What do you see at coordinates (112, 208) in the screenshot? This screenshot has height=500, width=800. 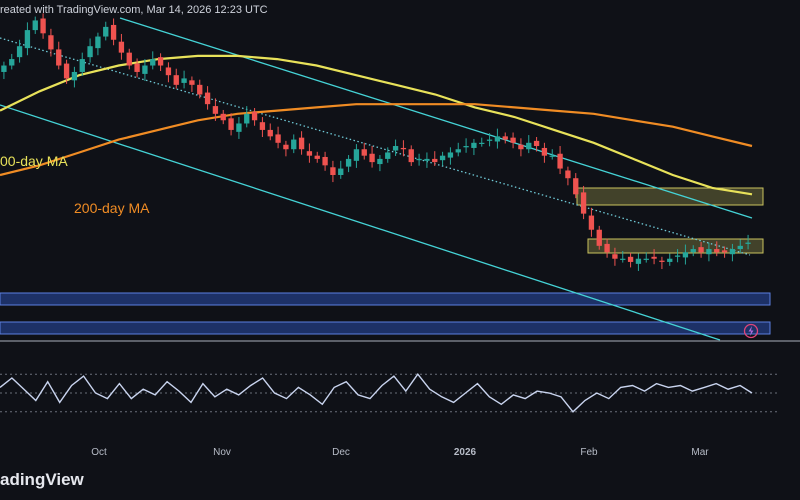 I see `ma200-label: 200-day MA` at bounding box center [112, 208].